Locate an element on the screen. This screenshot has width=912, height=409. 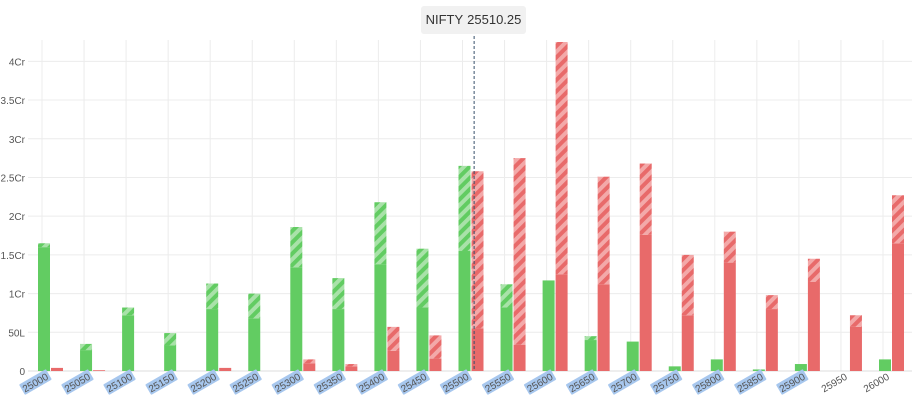
x-tick: 25350 is located at coordinates (329, 382).